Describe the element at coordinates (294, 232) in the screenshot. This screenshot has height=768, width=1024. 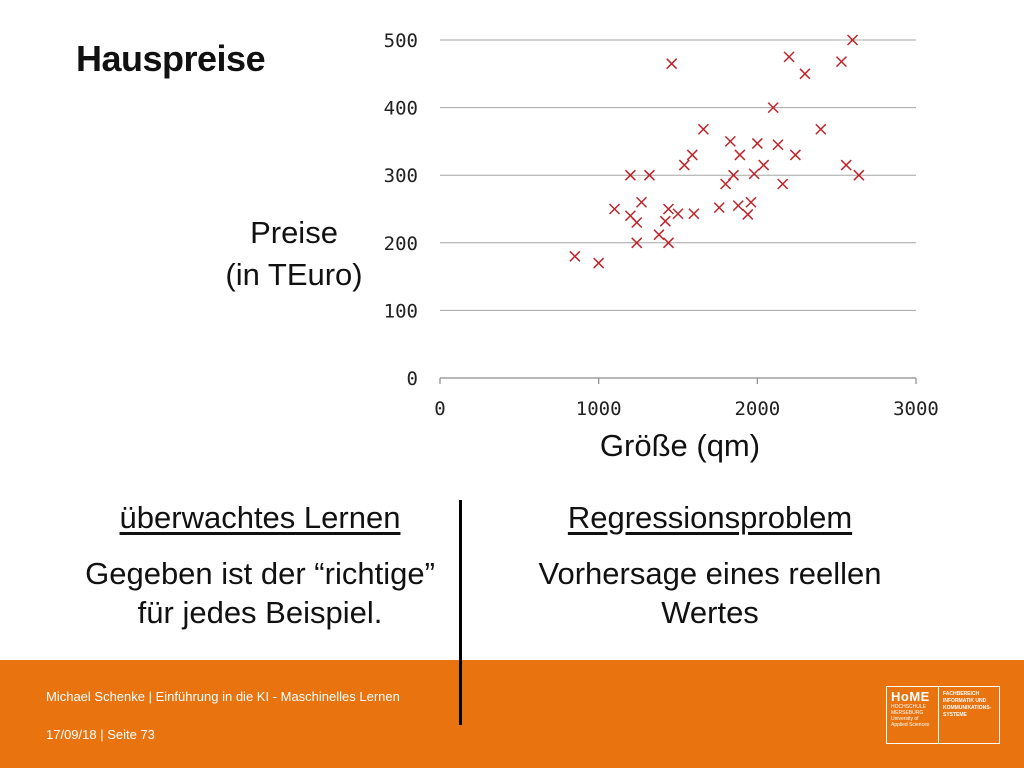
I see `y-axis-label-line1: Preise` at that location.